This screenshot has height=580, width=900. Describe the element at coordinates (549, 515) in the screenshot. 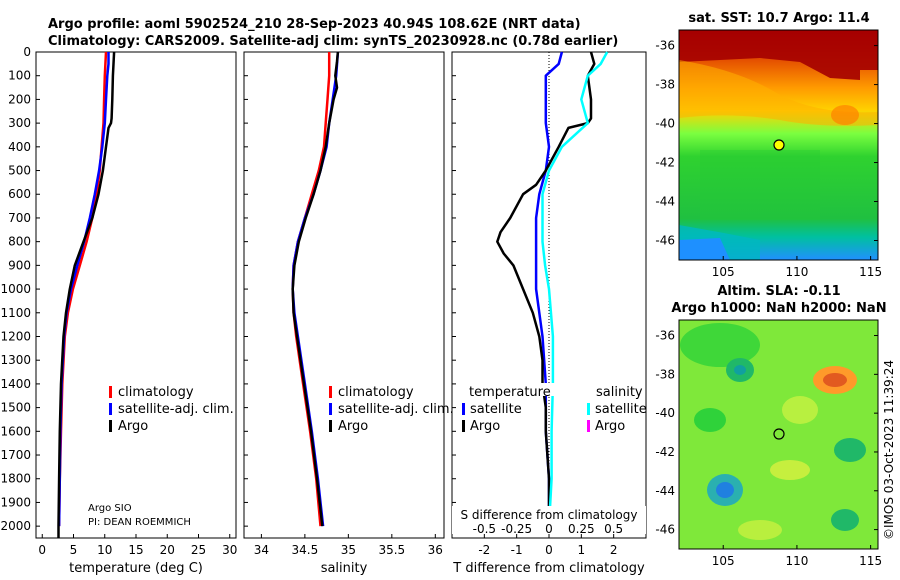

I see `sdiff-axis-label: S difference from climatology` at that location.